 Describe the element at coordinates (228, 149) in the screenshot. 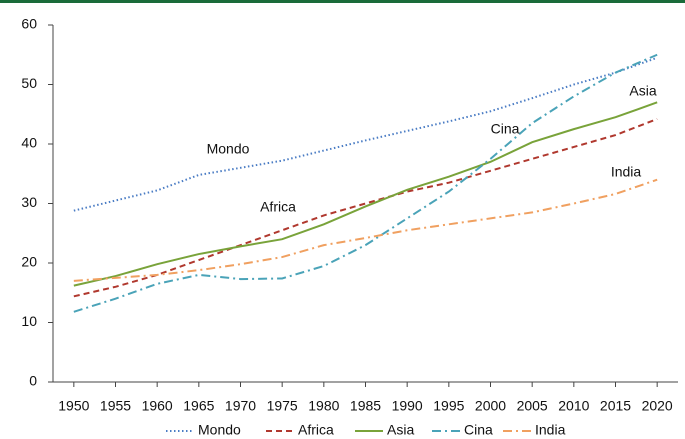

I see `annotation: Mondo` at that location.